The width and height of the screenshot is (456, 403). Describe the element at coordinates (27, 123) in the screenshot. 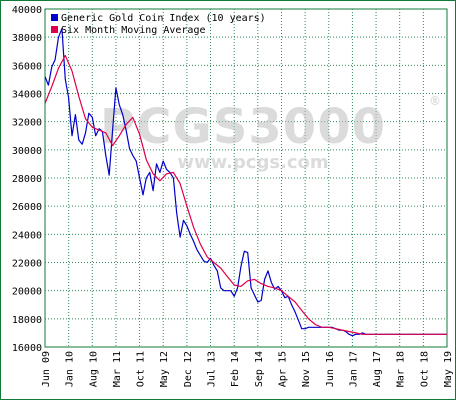

I see `y-tick-label: 32000` at that location.